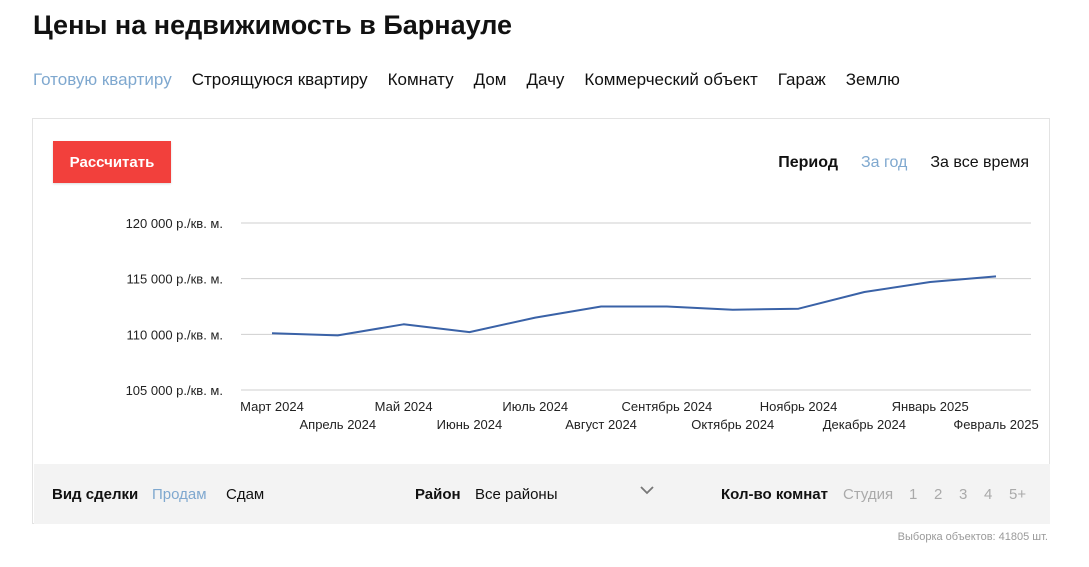 Image resolution: width=1089 pixels, height=567 pixels. Describe the element at coordinates (535, 406) in the screenshot. I see `x-tick-label: Июль 2024` at that location.